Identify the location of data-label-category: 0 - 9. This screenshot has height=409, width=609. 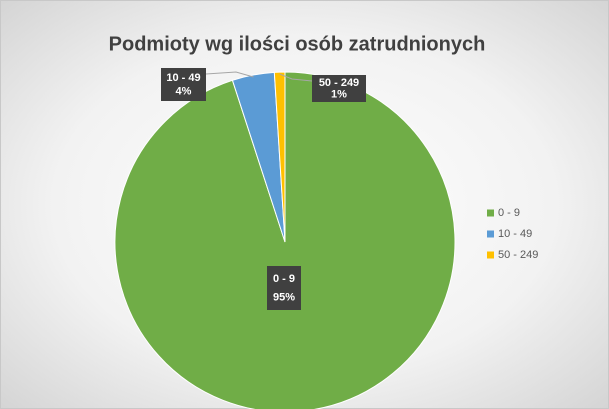
(284, 279).